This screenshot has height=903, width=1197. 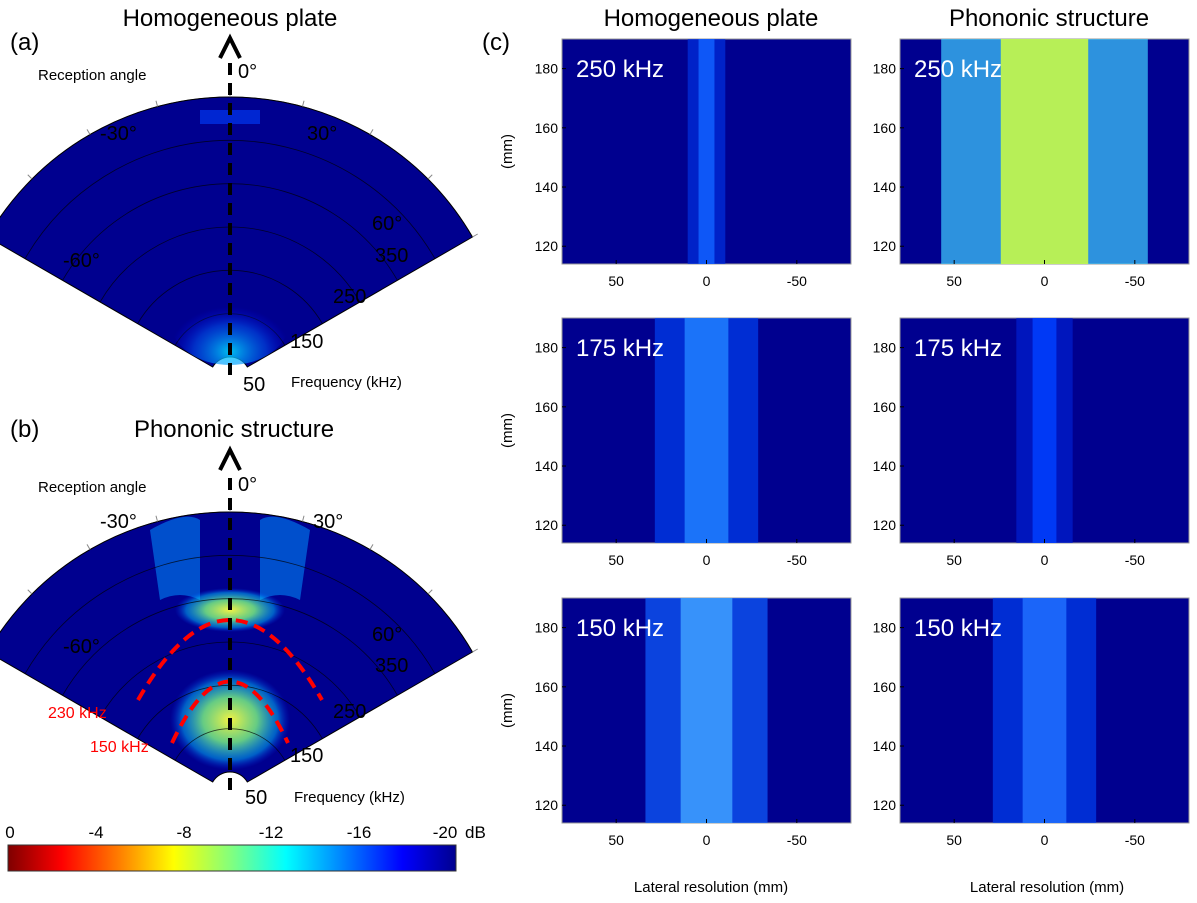 What do you see at coordinates (675, 442) in the screenshot?
I see `heatmap-panel-r1-c0: 180 160 140 120 50 0 -50 175 kHz (mm)` at bounding box center [675, 442].